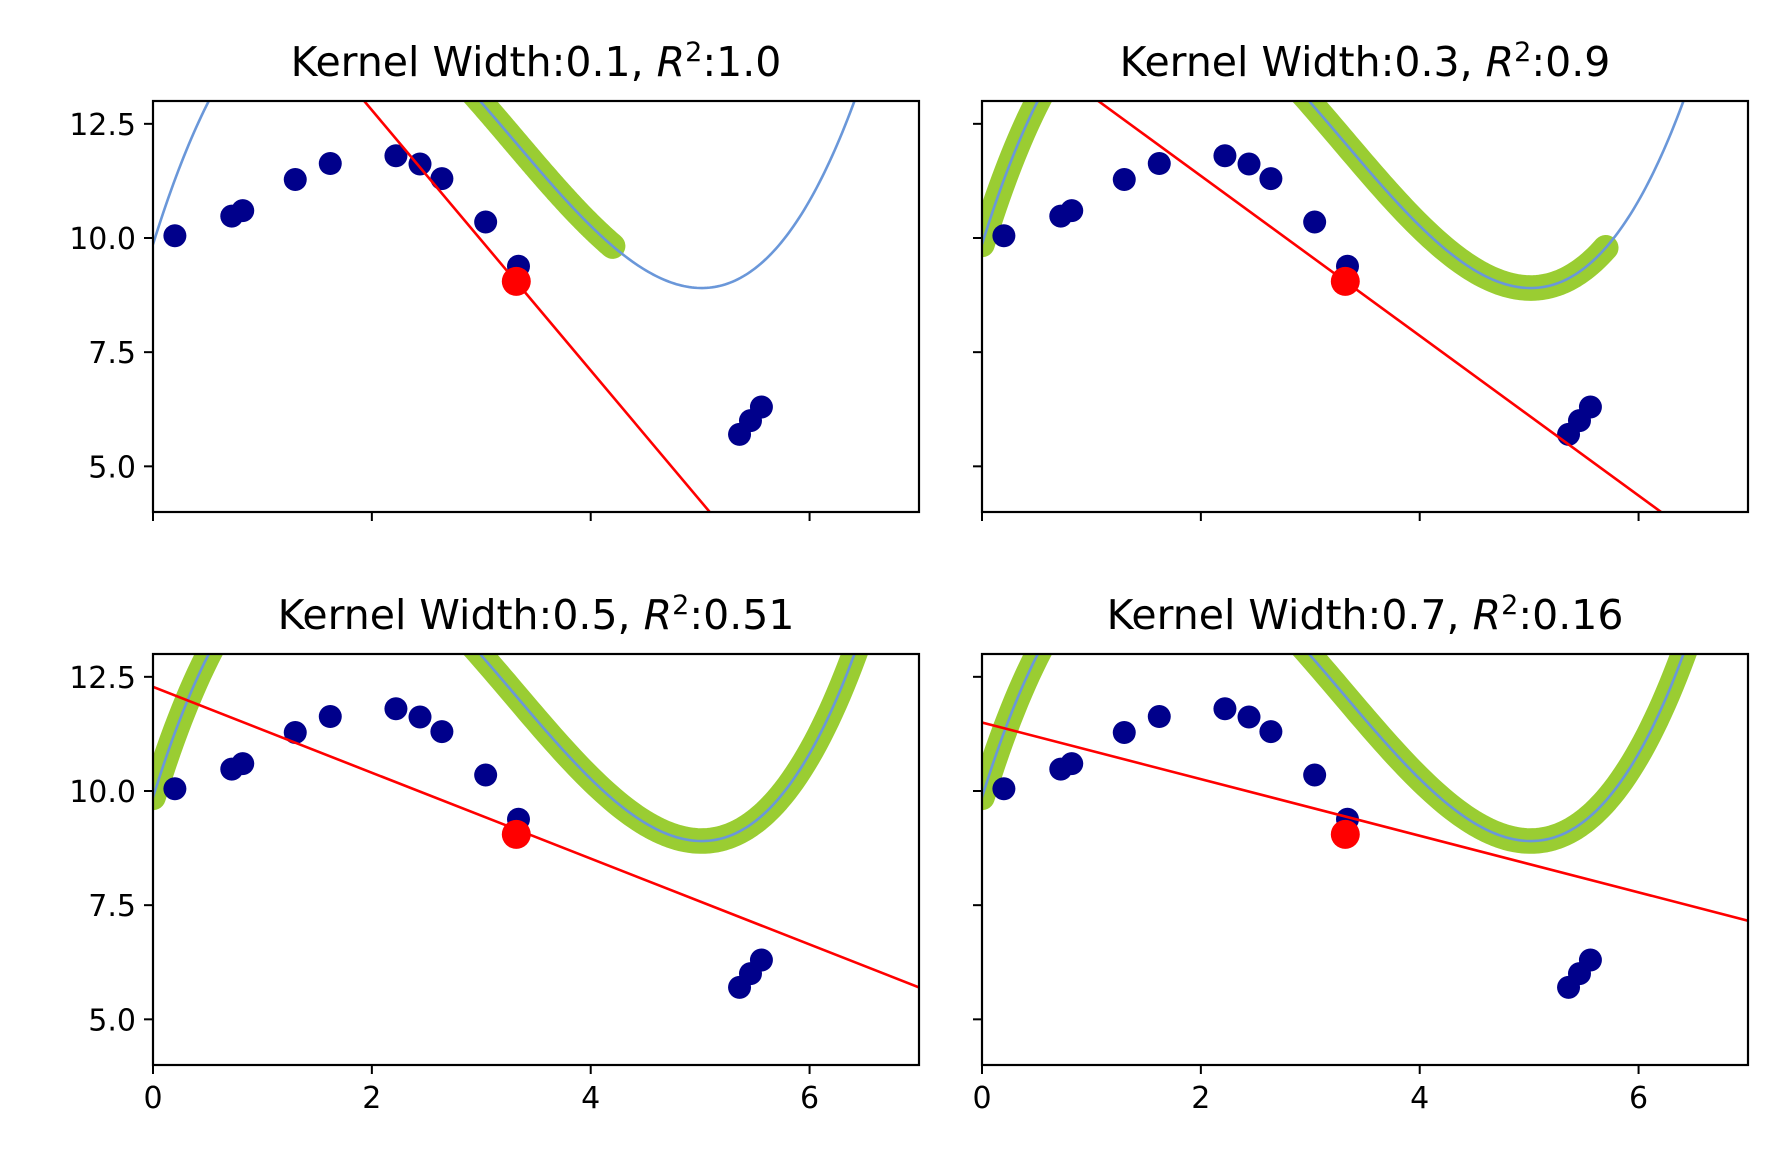 This screenshot has width=1771, height=1162. Describe the element at coordinates (461, 615) in the screenshot. I see `title-prefix: Kernel Width:0.5,` at that location.